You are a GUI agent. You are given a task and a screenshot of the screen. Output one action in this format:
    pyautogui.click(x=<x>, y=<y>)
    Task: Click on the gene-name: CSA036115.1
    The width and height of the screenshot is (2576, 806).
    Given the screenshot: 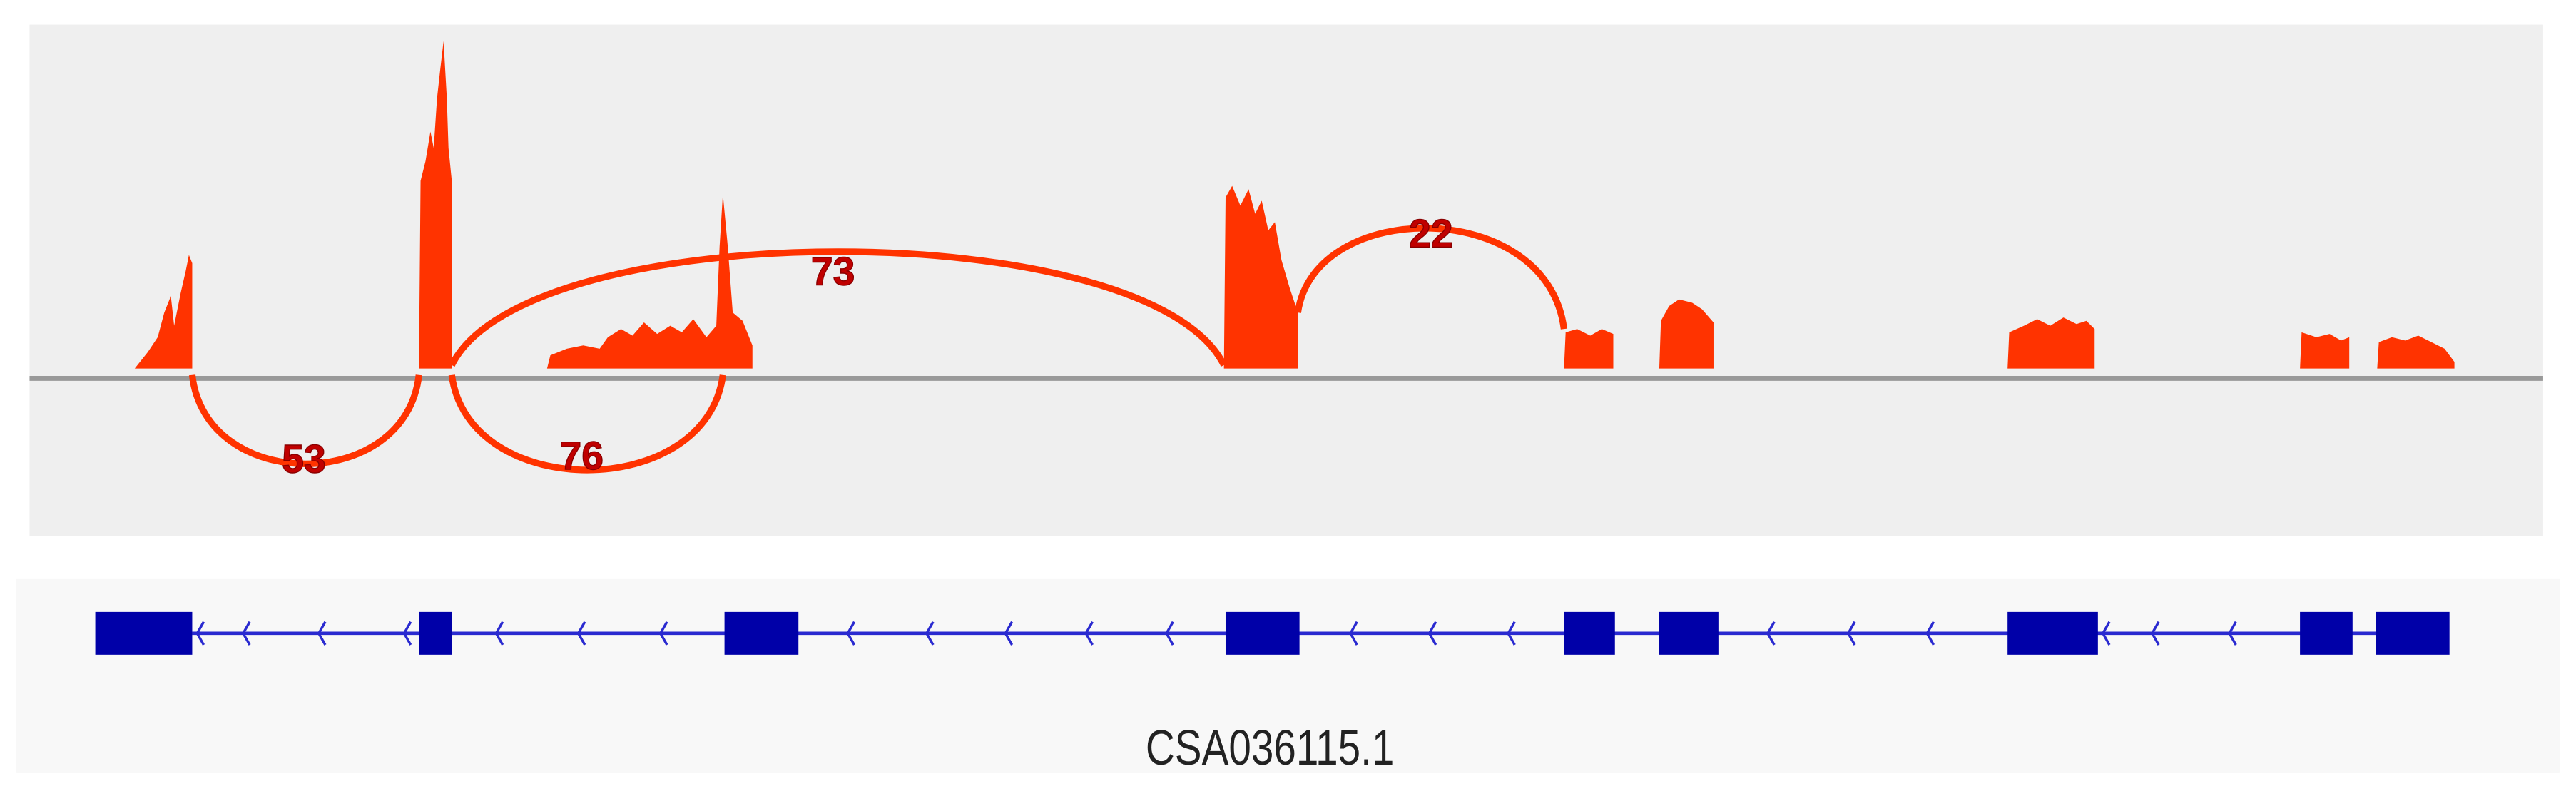 What is the action you would take?
    pyautogui.click(x=1270, y=748)
    